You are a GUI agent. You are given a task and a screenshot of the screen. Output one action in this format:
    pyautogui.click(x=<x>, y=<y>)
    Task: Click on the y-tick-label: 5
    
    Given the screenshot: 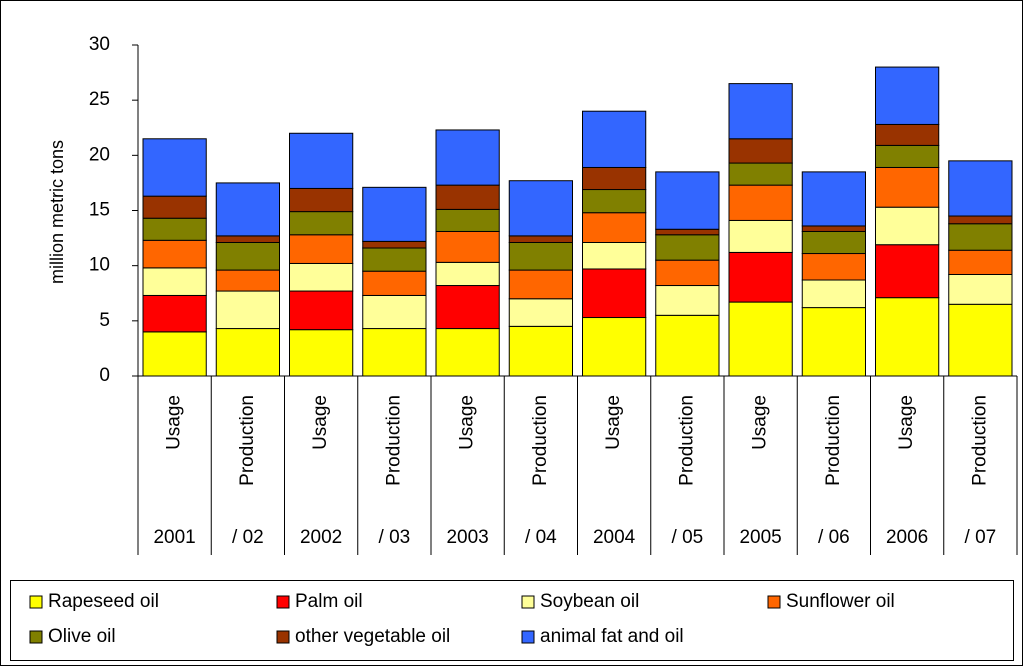 What is the action you would take?
    pyautogui.click(x=104, y=320)
    